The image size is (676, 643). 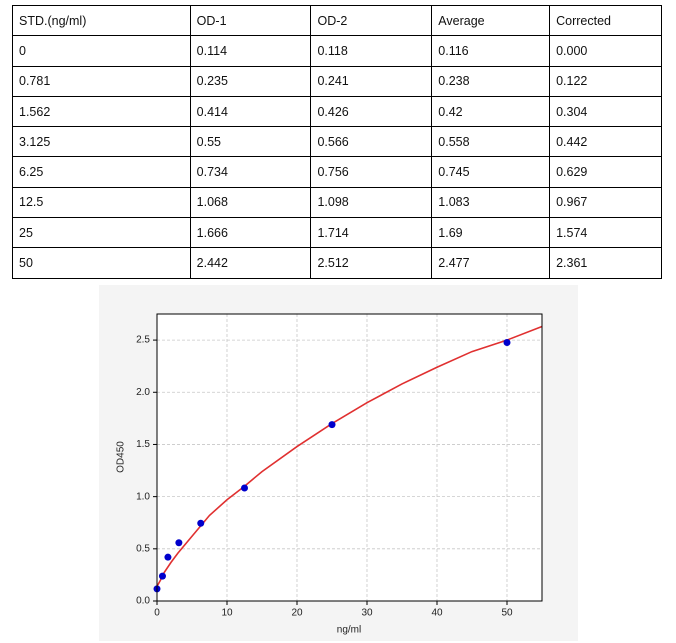 I want to click on table-row: STD.(ng/ml) OD-1 OD-2 Average Corrected, so click(x=337, y=20).